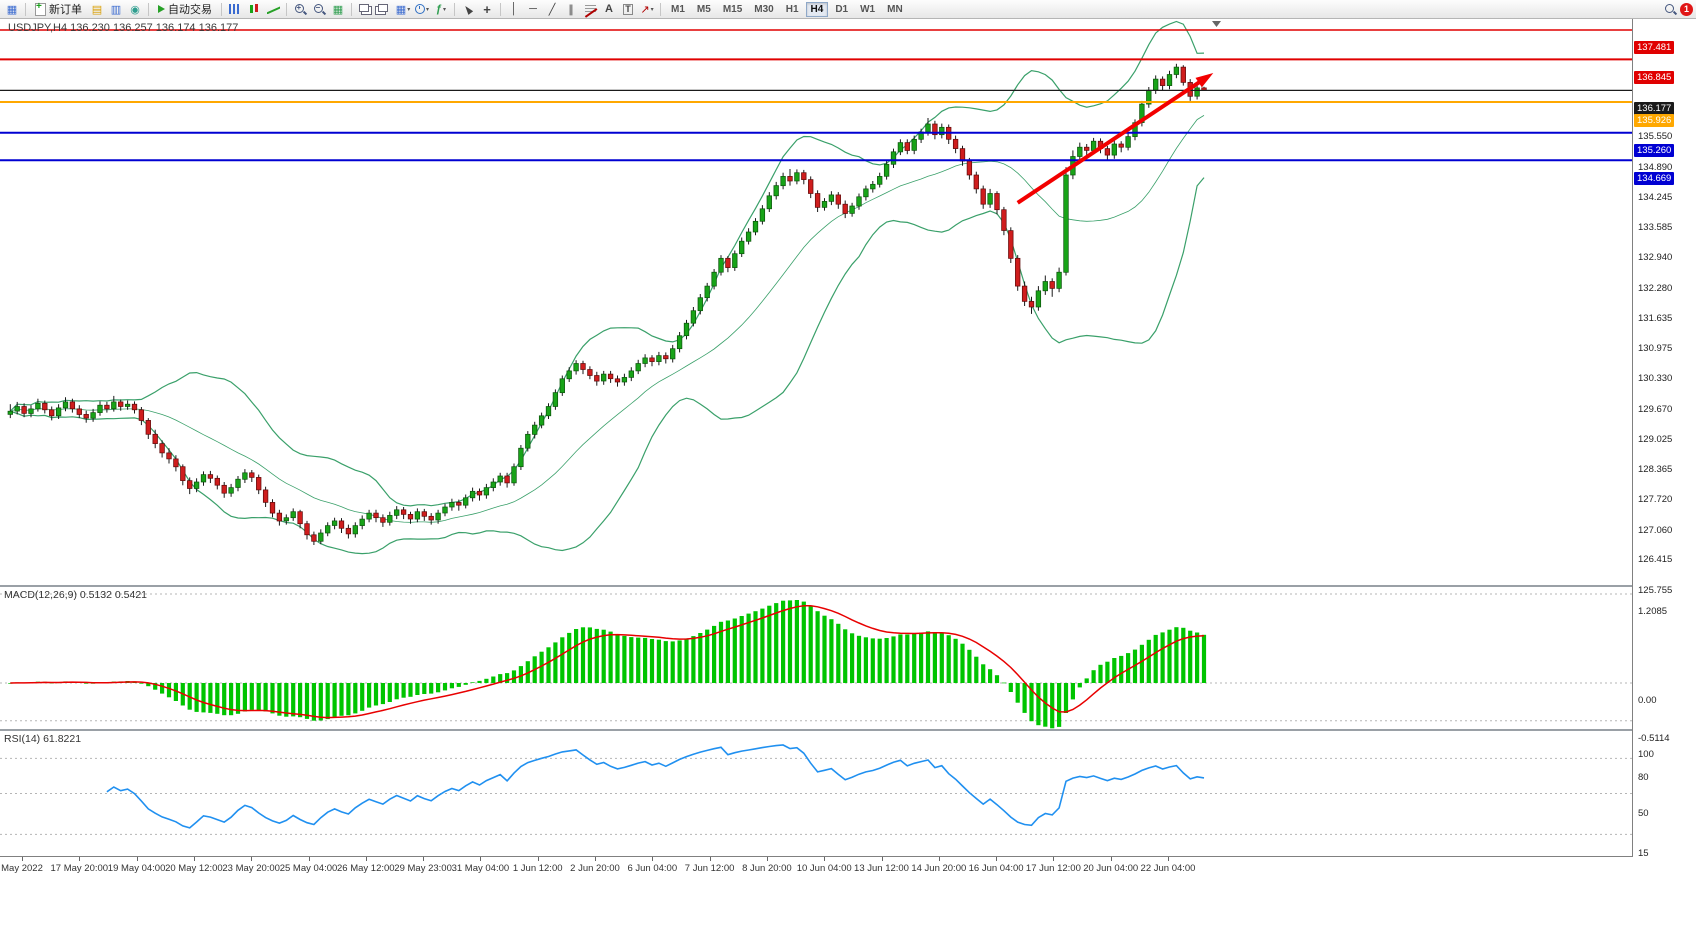 The height and width of the screenshot is (942, 1696). Describe the element at coordinates (116, 9) in the screenshot. I see `data-window-icon: ▥` at that location.